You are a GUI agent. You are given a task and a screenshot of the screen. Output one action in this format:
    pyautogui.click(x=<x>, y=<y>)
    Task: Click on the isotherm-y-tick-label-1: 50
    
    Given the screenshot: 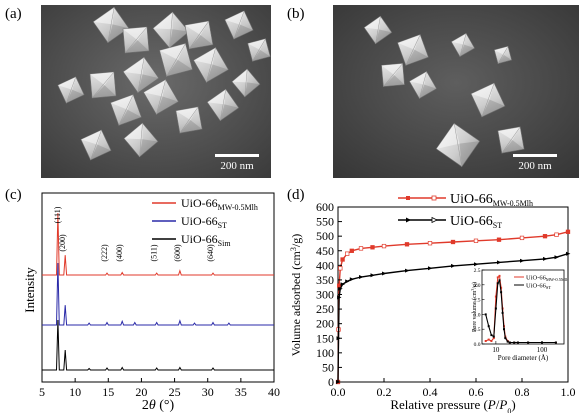 What is the action you would take?
    pyautogui.click(x=328, y=367)
    